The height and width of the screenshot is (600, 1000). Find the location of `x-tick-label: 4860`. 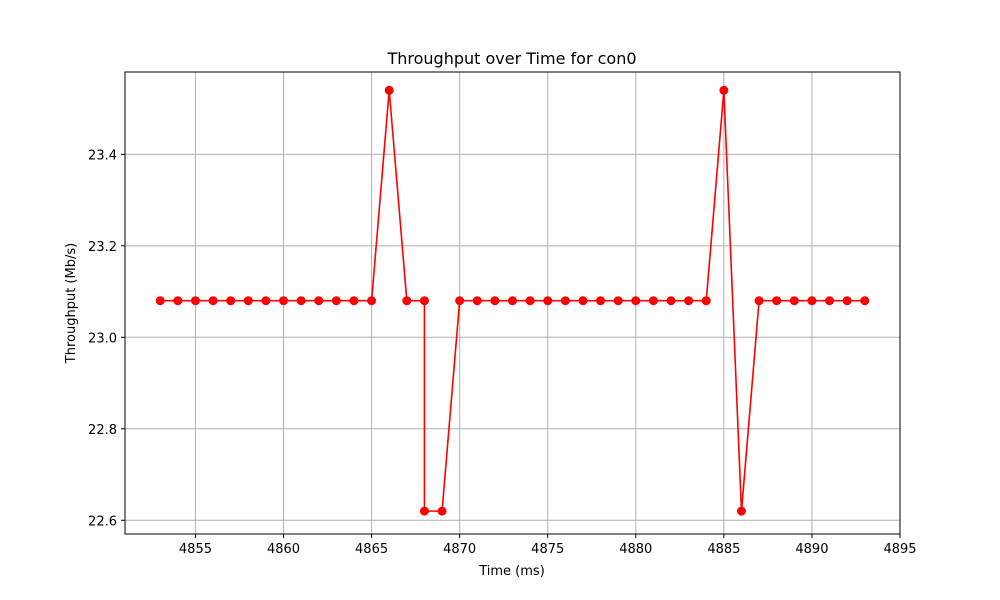

x-tick-label: 4860 is located at coordinates (283, 549).